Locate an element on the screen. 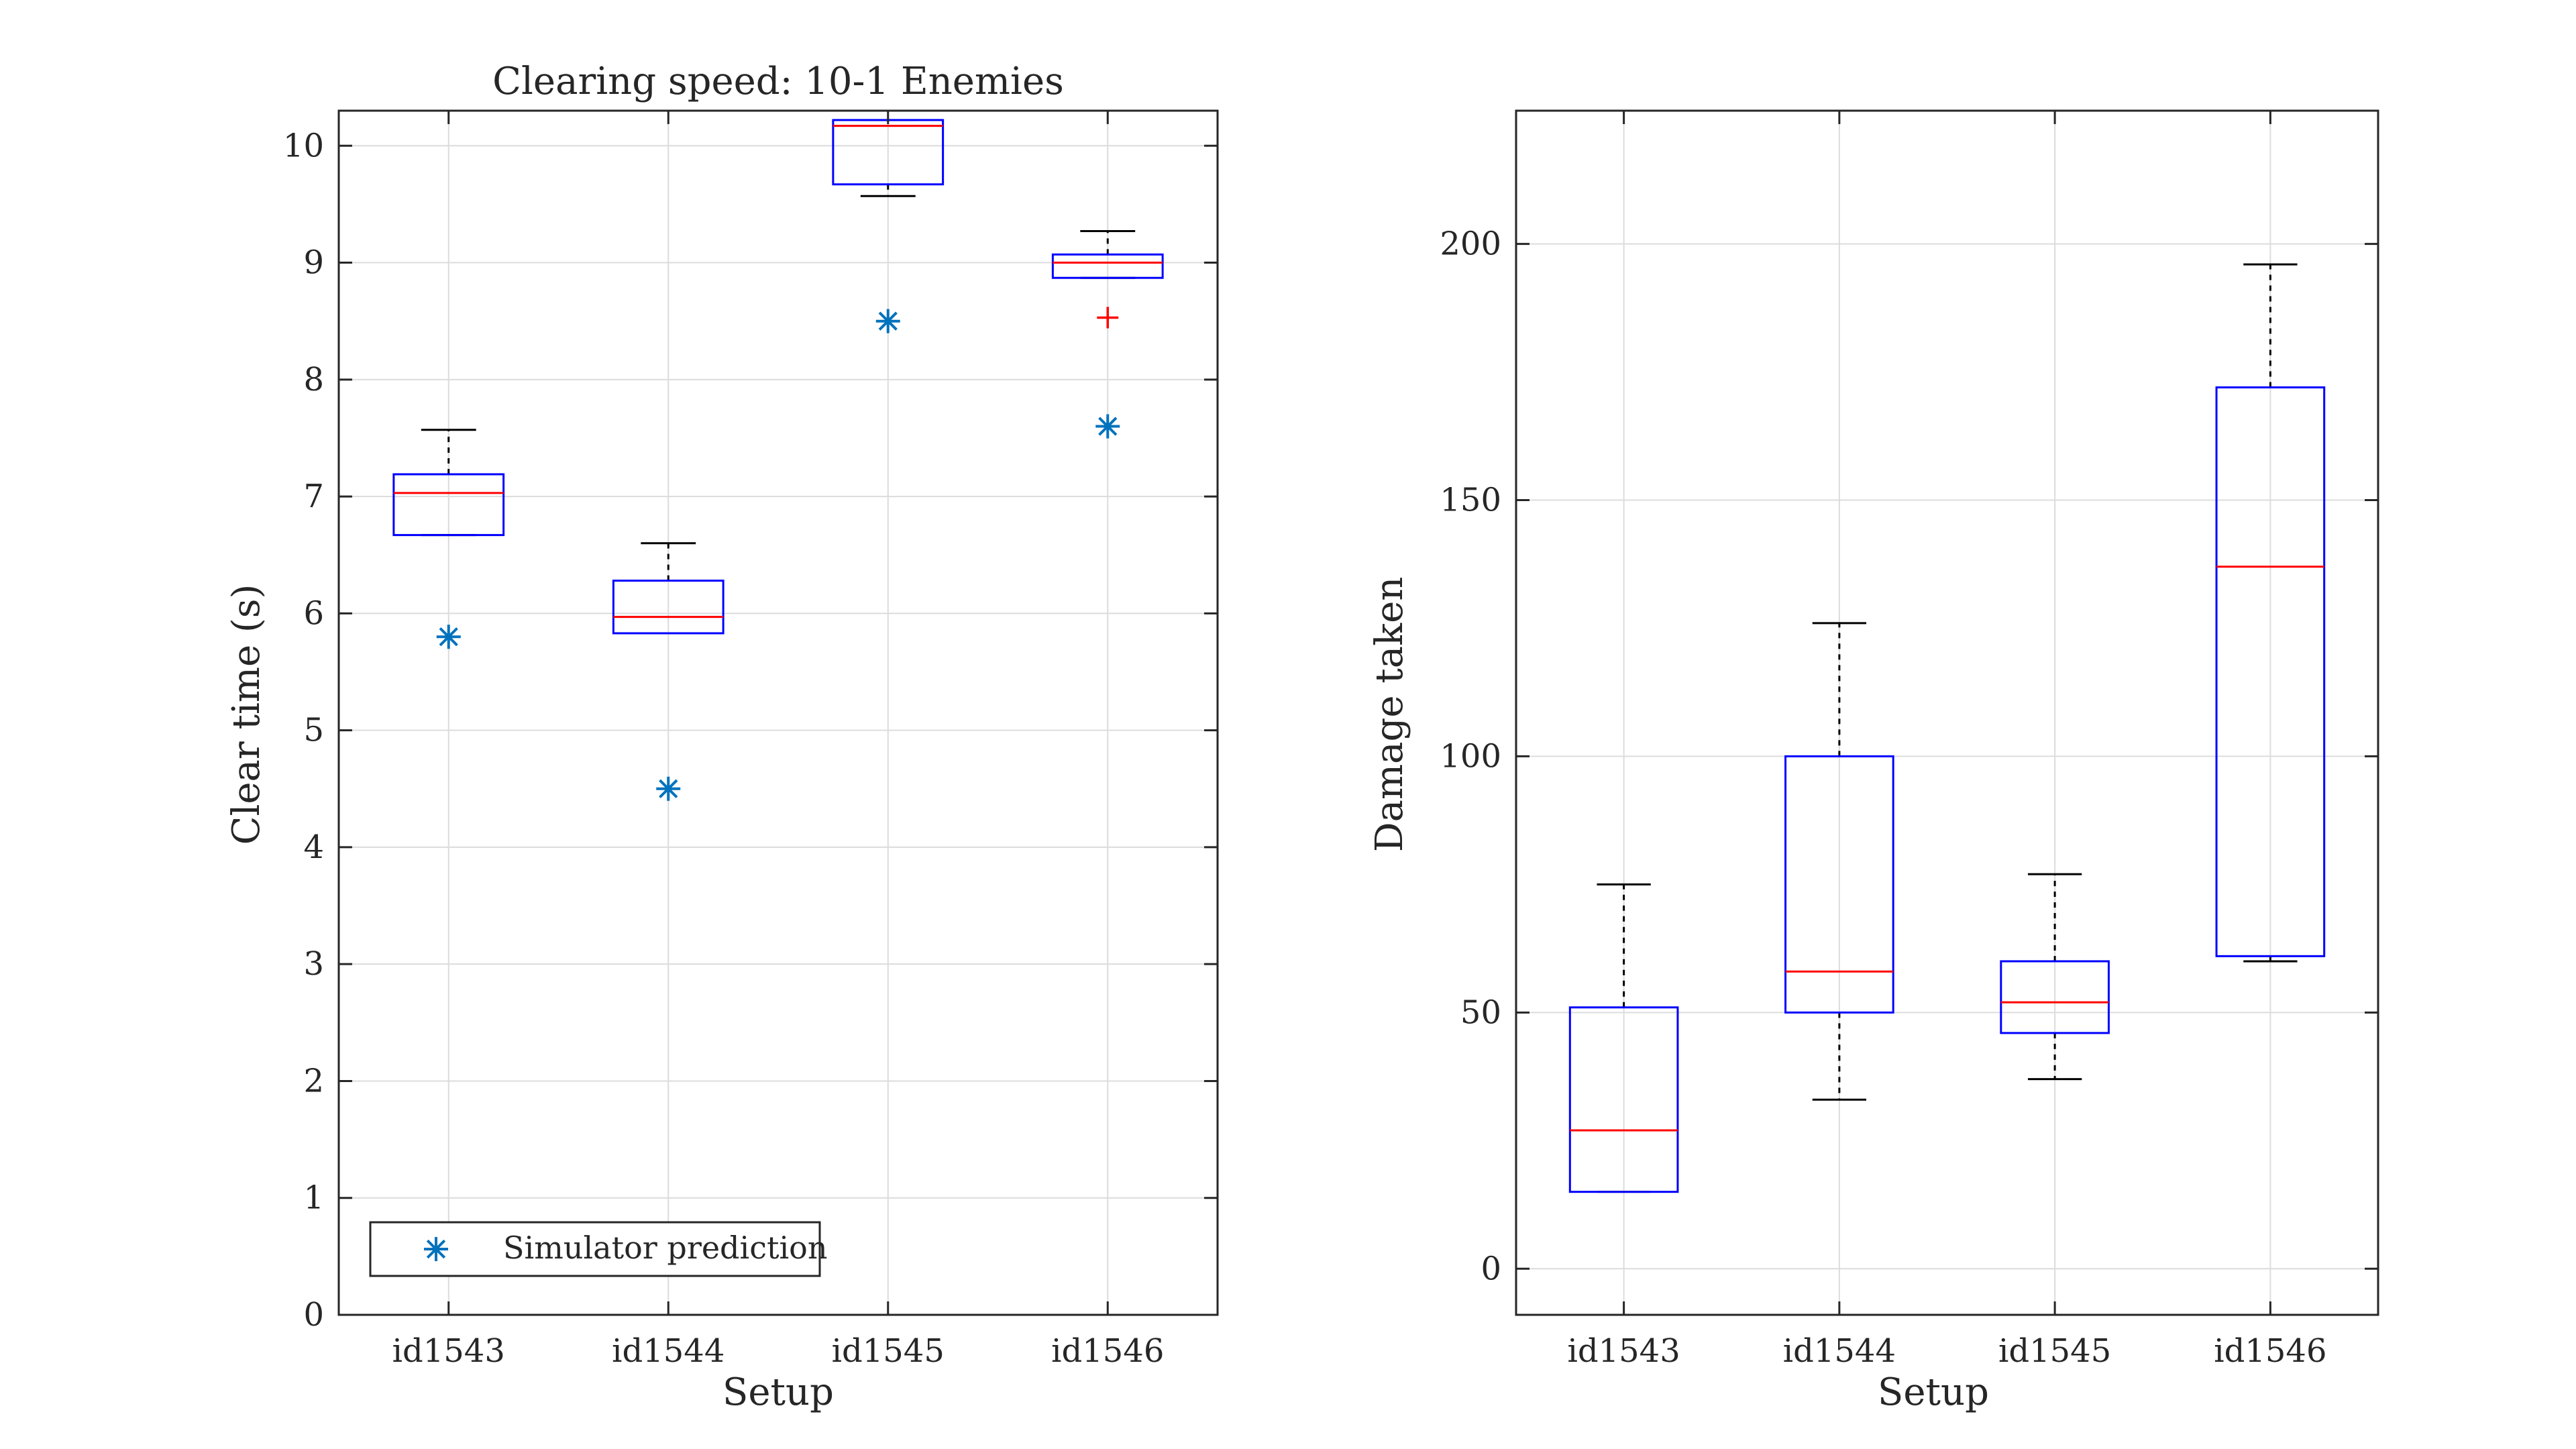 The image size is (2576, 1449). y-tick-label: 3 is located at coordinates (313, 964).